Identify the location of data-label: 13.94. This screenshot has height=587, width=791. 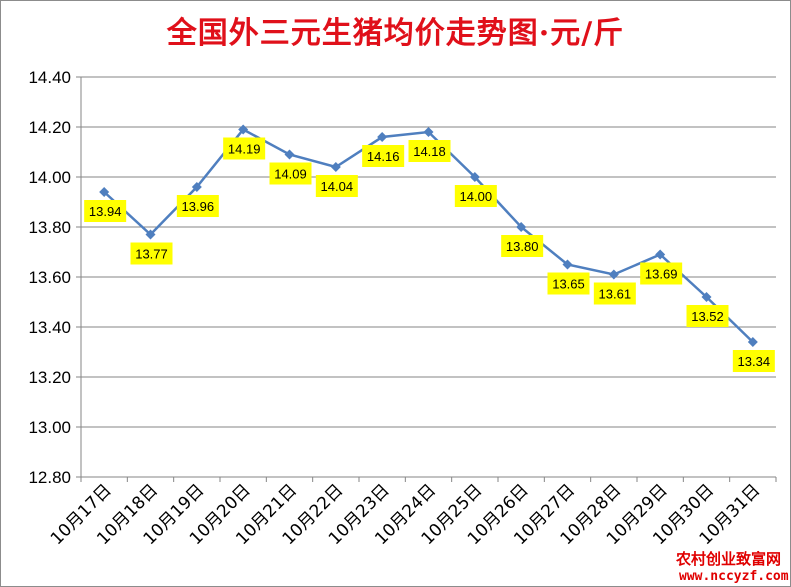
(105, 211).